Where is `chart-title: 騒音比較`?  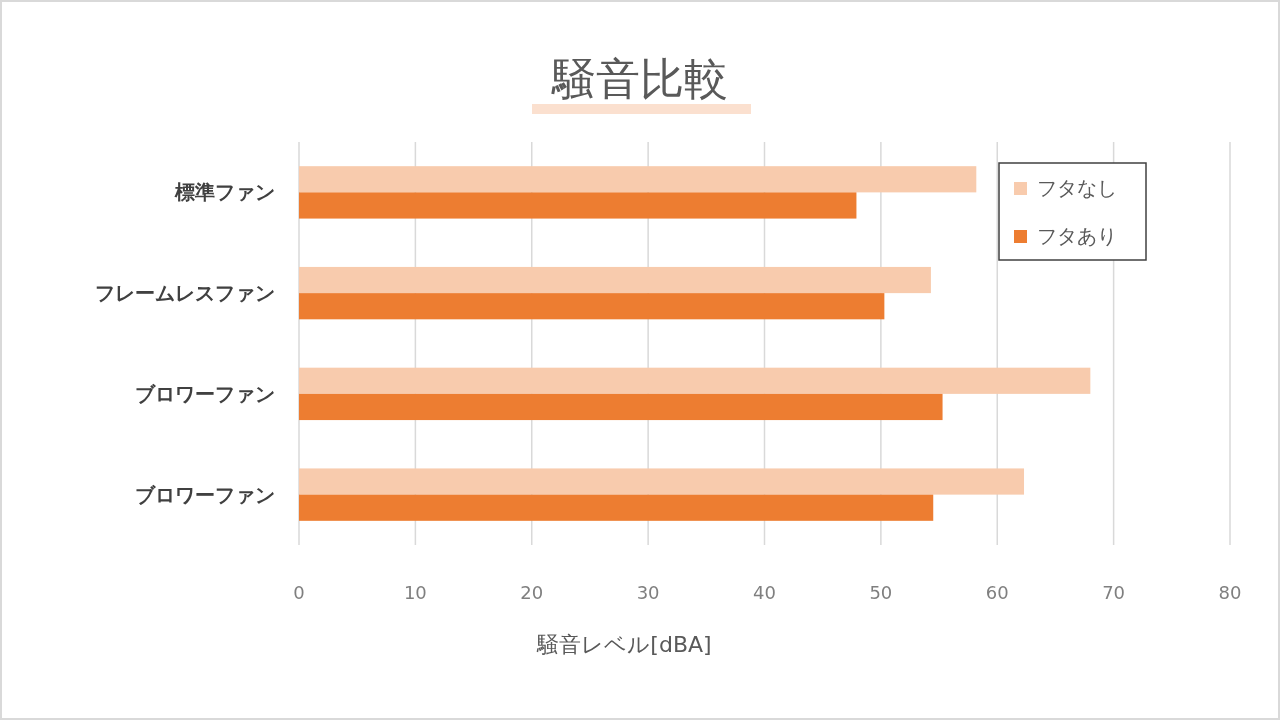 chart-title: 騒音比較 is located at coordinates (639, 78).